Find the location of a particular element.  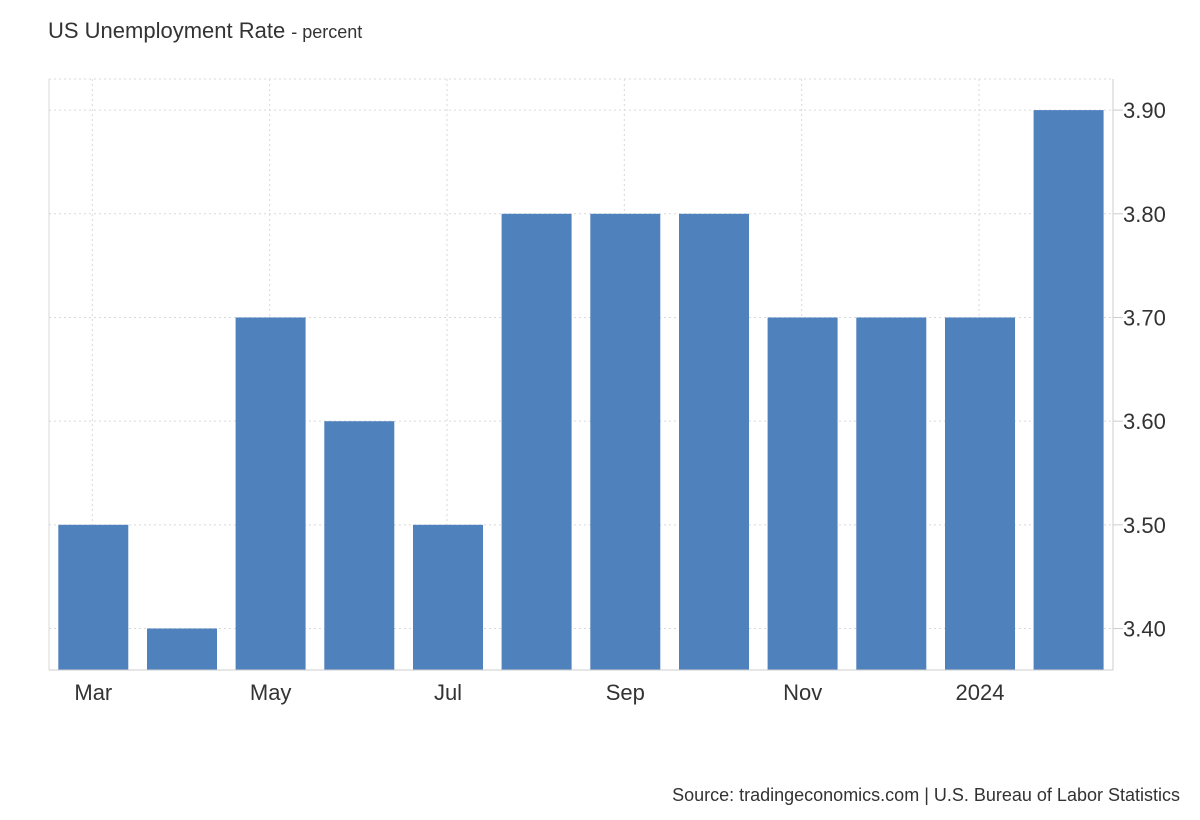

x-tick-label: Nov is located at coordinates (802, 692).